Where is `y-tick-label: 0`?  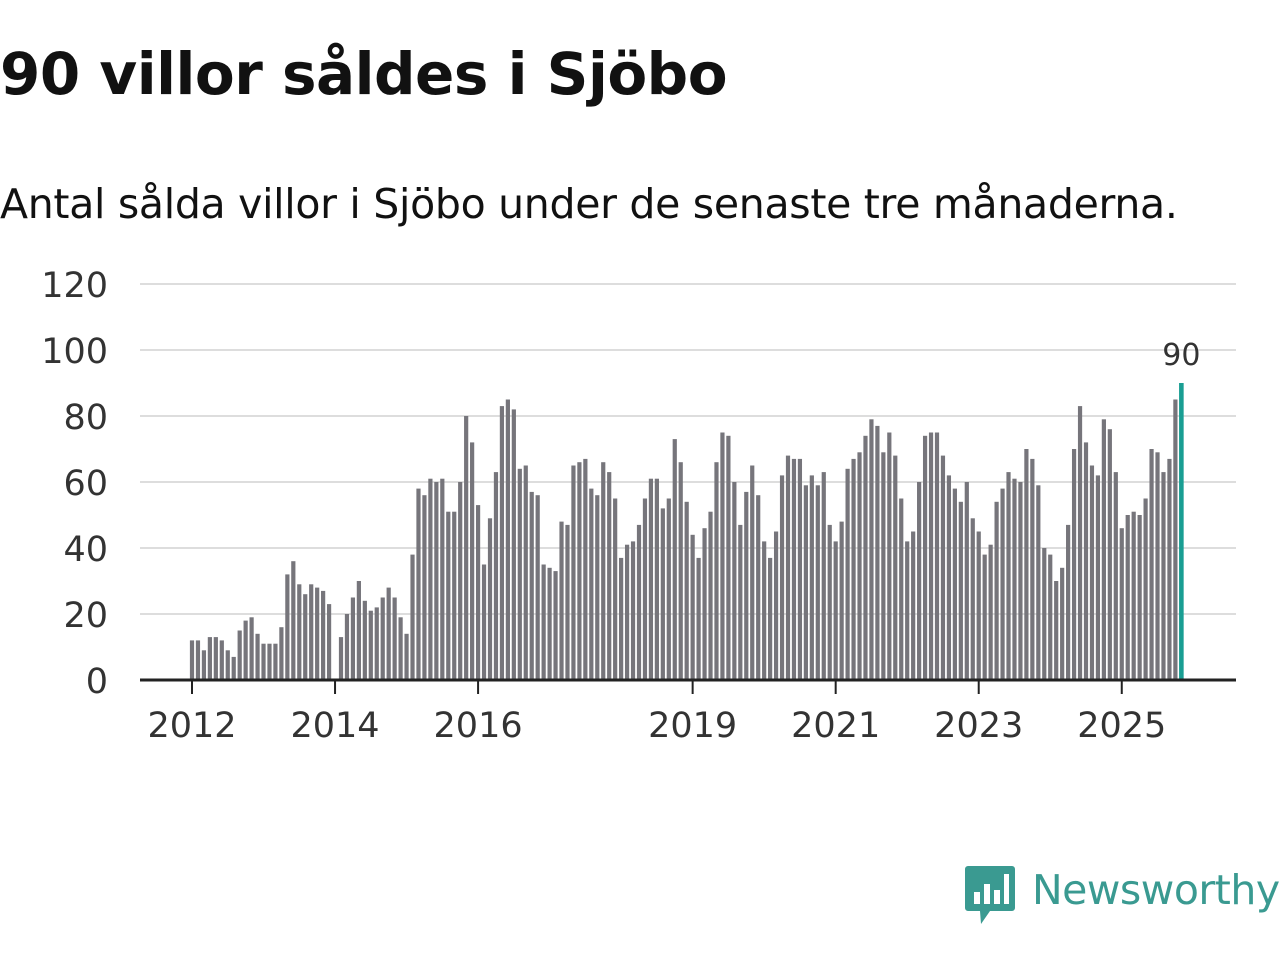
y-tick-label: 0 is located at coordinates (97, 682).